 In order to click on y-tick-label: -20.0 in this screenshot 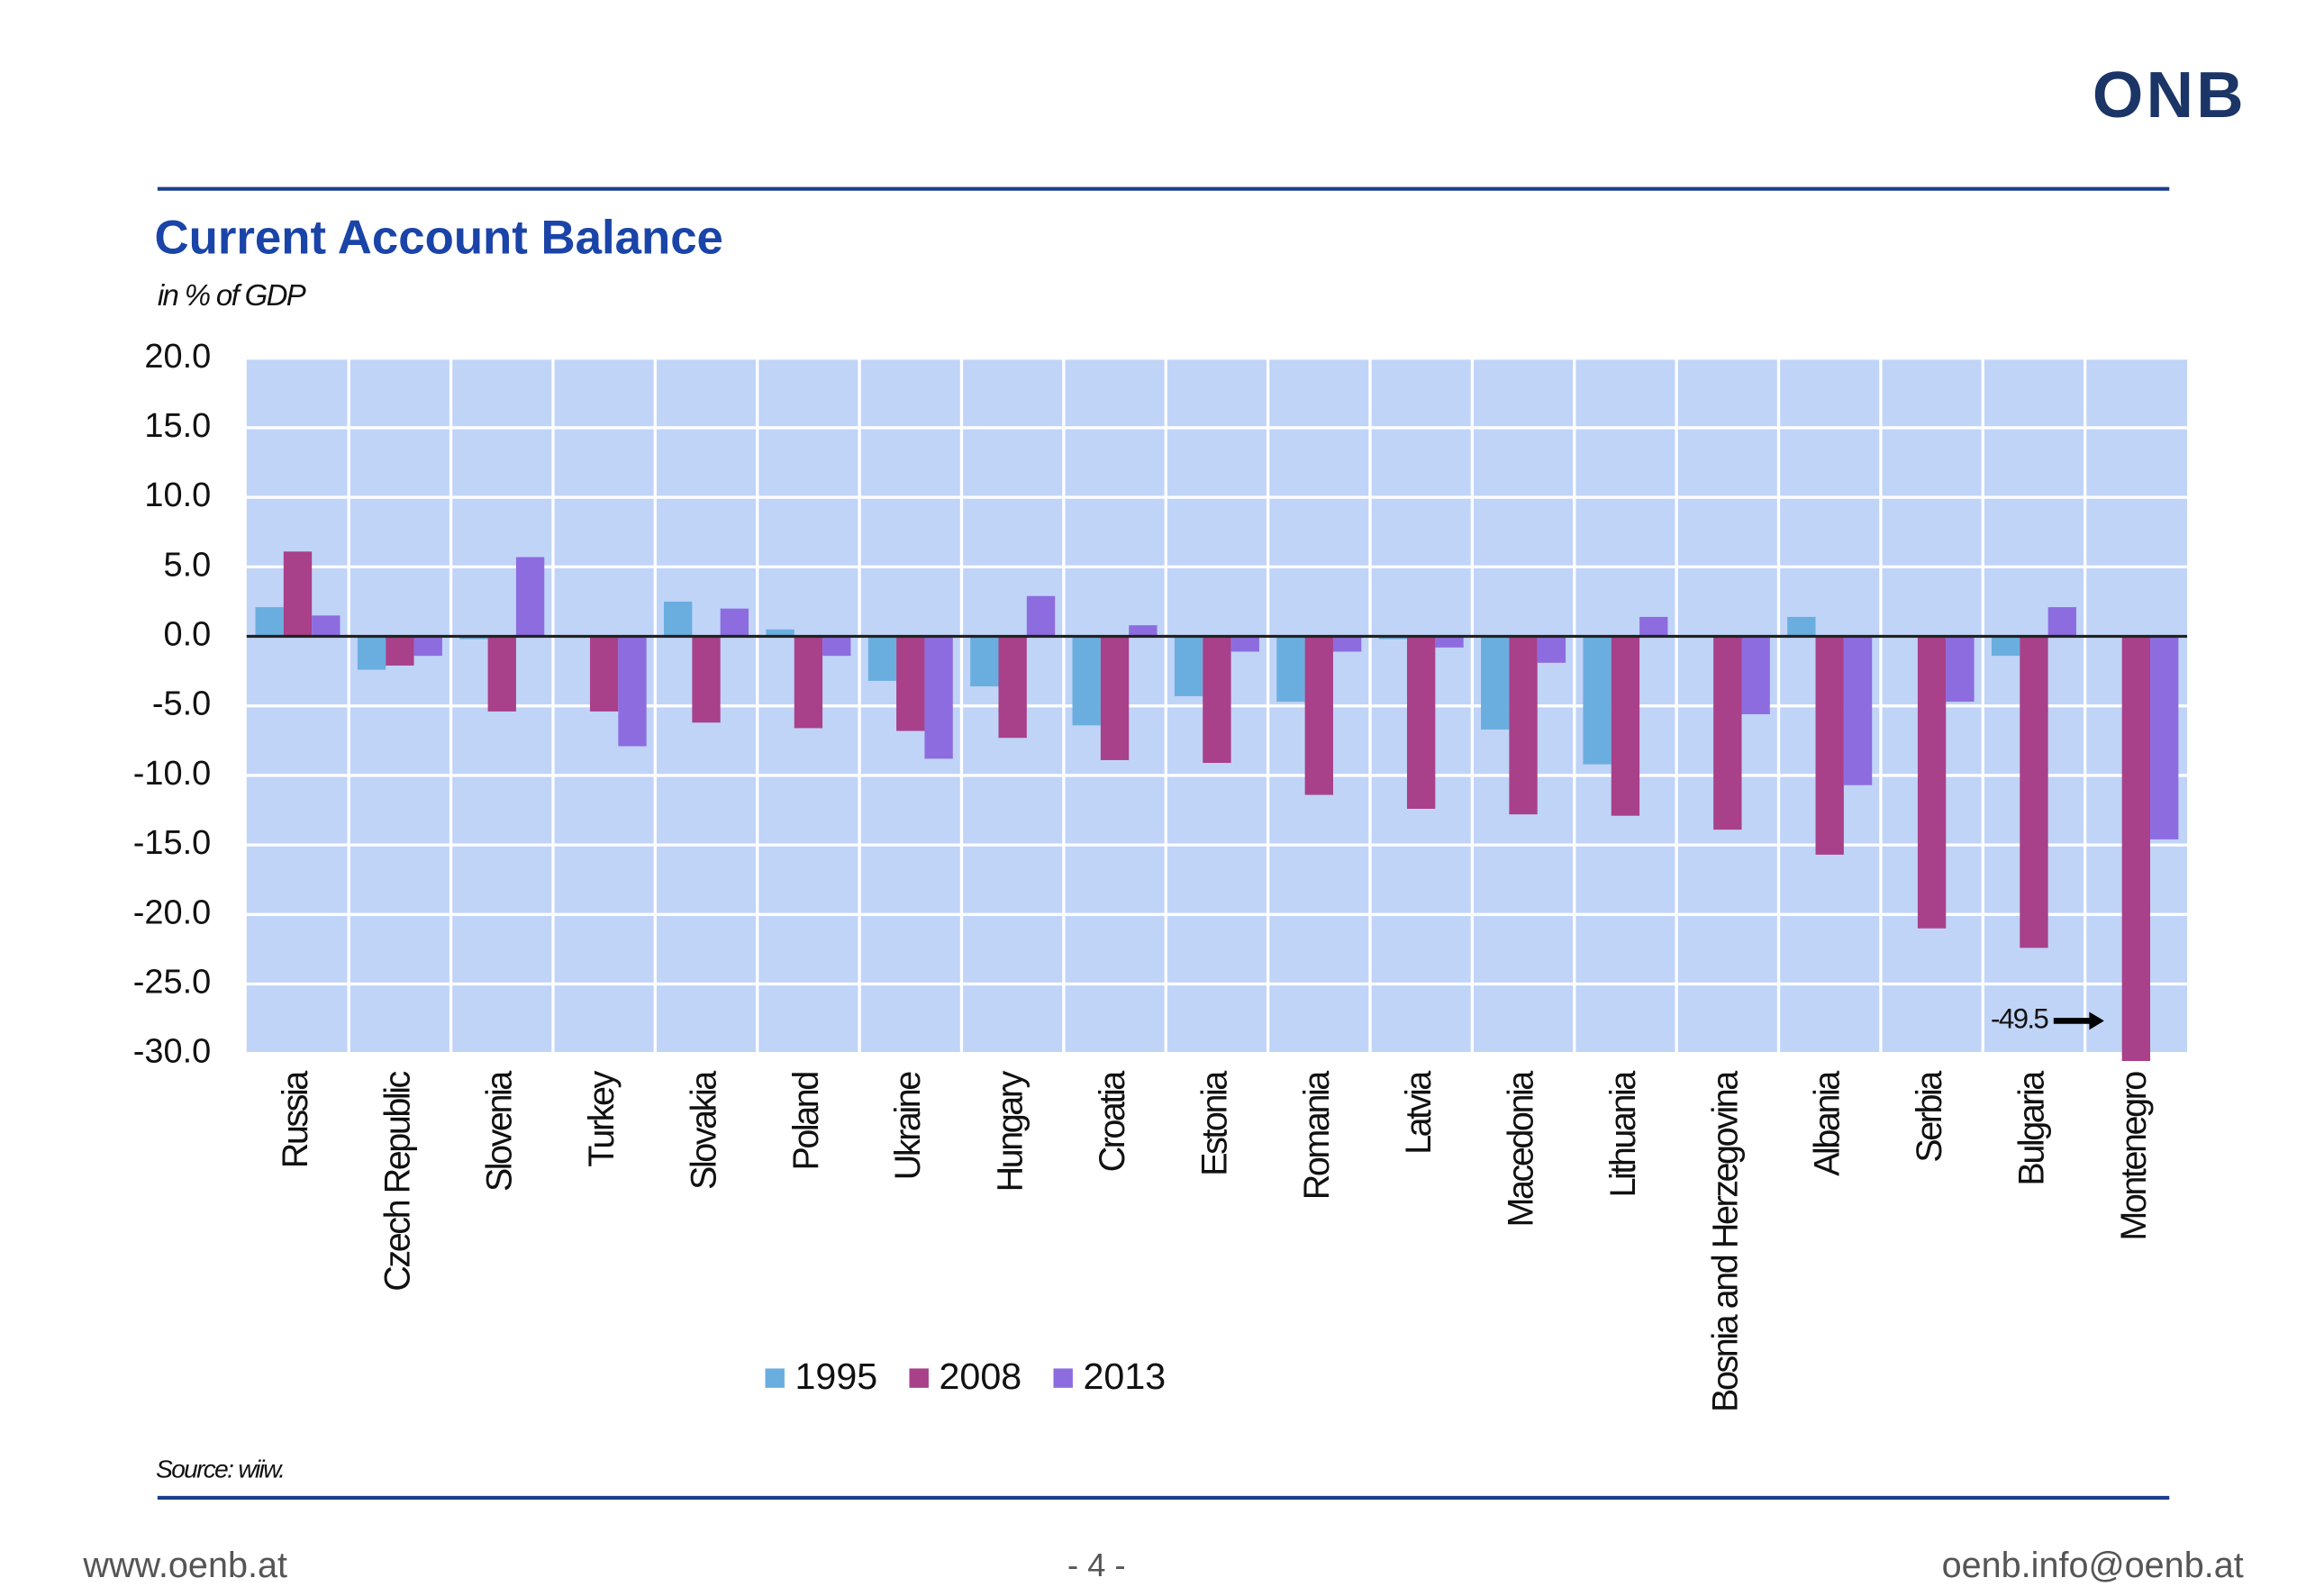, I will do `click(172, 912)`.